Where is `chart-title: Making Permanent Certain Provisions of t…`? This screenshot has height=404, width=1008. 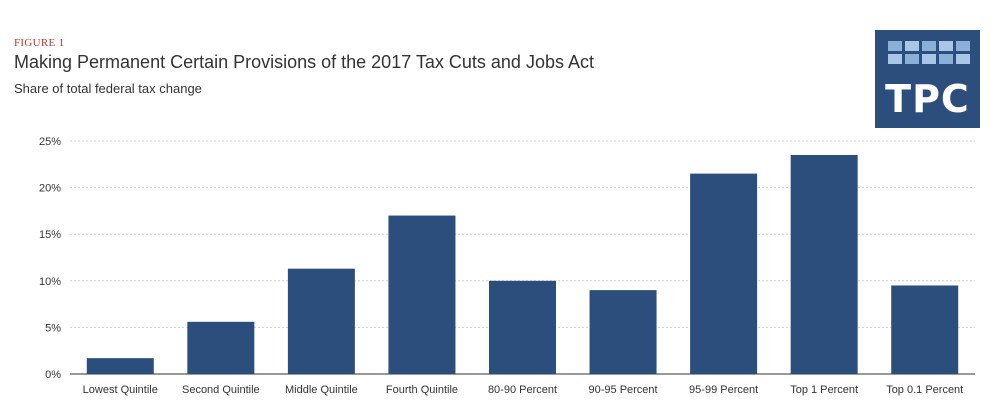
chart-title: Making Permanent Certain Provisions of t… is located at coordinates (304, 62).